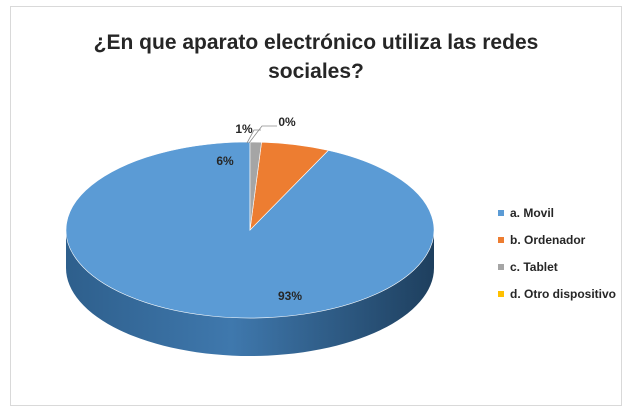  I want to click on legend-label-otro: d. Otro dispositivo, so click(563, 293).